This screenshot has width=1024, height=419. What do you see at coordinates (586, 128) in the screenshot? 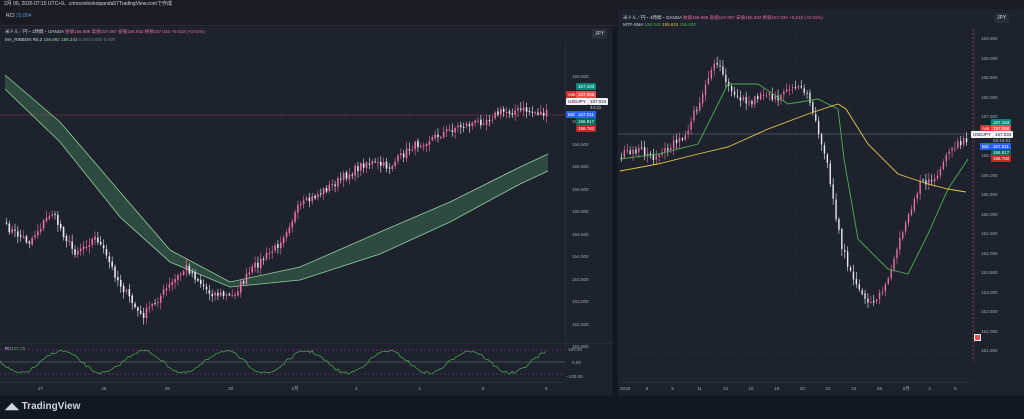
I see `left-ma3-tag: 156.782` at bounding box center [586, 128].